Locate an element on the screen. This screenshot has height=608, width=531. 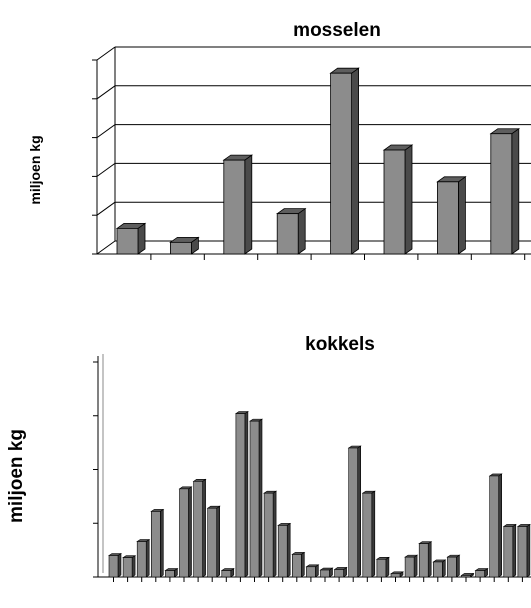
chart-title: kokkels is located at coordinates (340, 344).